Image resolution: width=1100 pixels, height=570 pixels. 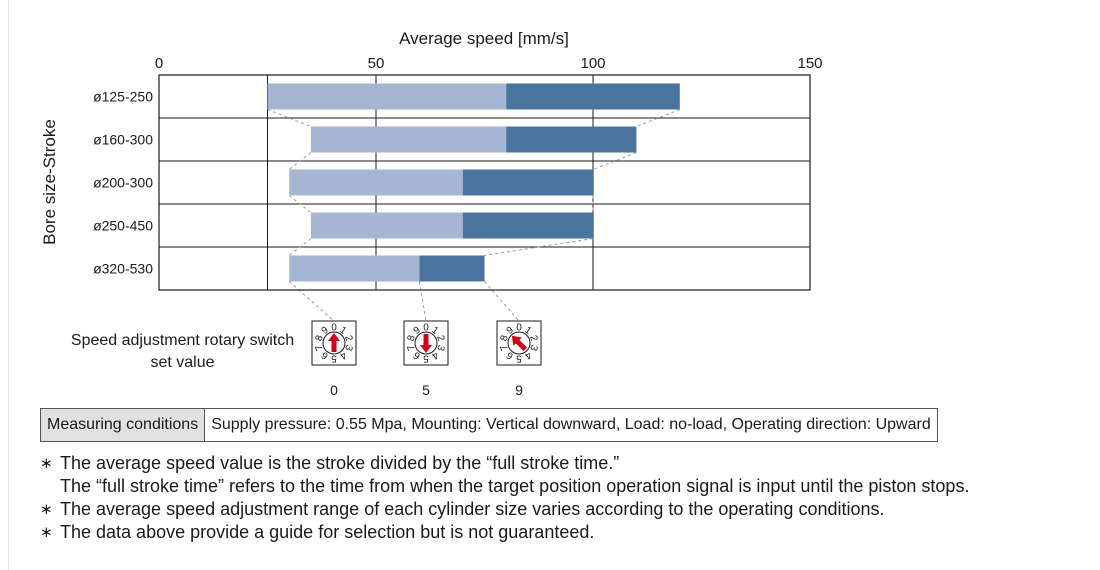 I want to click on switch-set-value: 9, so click(x=519, y=390).